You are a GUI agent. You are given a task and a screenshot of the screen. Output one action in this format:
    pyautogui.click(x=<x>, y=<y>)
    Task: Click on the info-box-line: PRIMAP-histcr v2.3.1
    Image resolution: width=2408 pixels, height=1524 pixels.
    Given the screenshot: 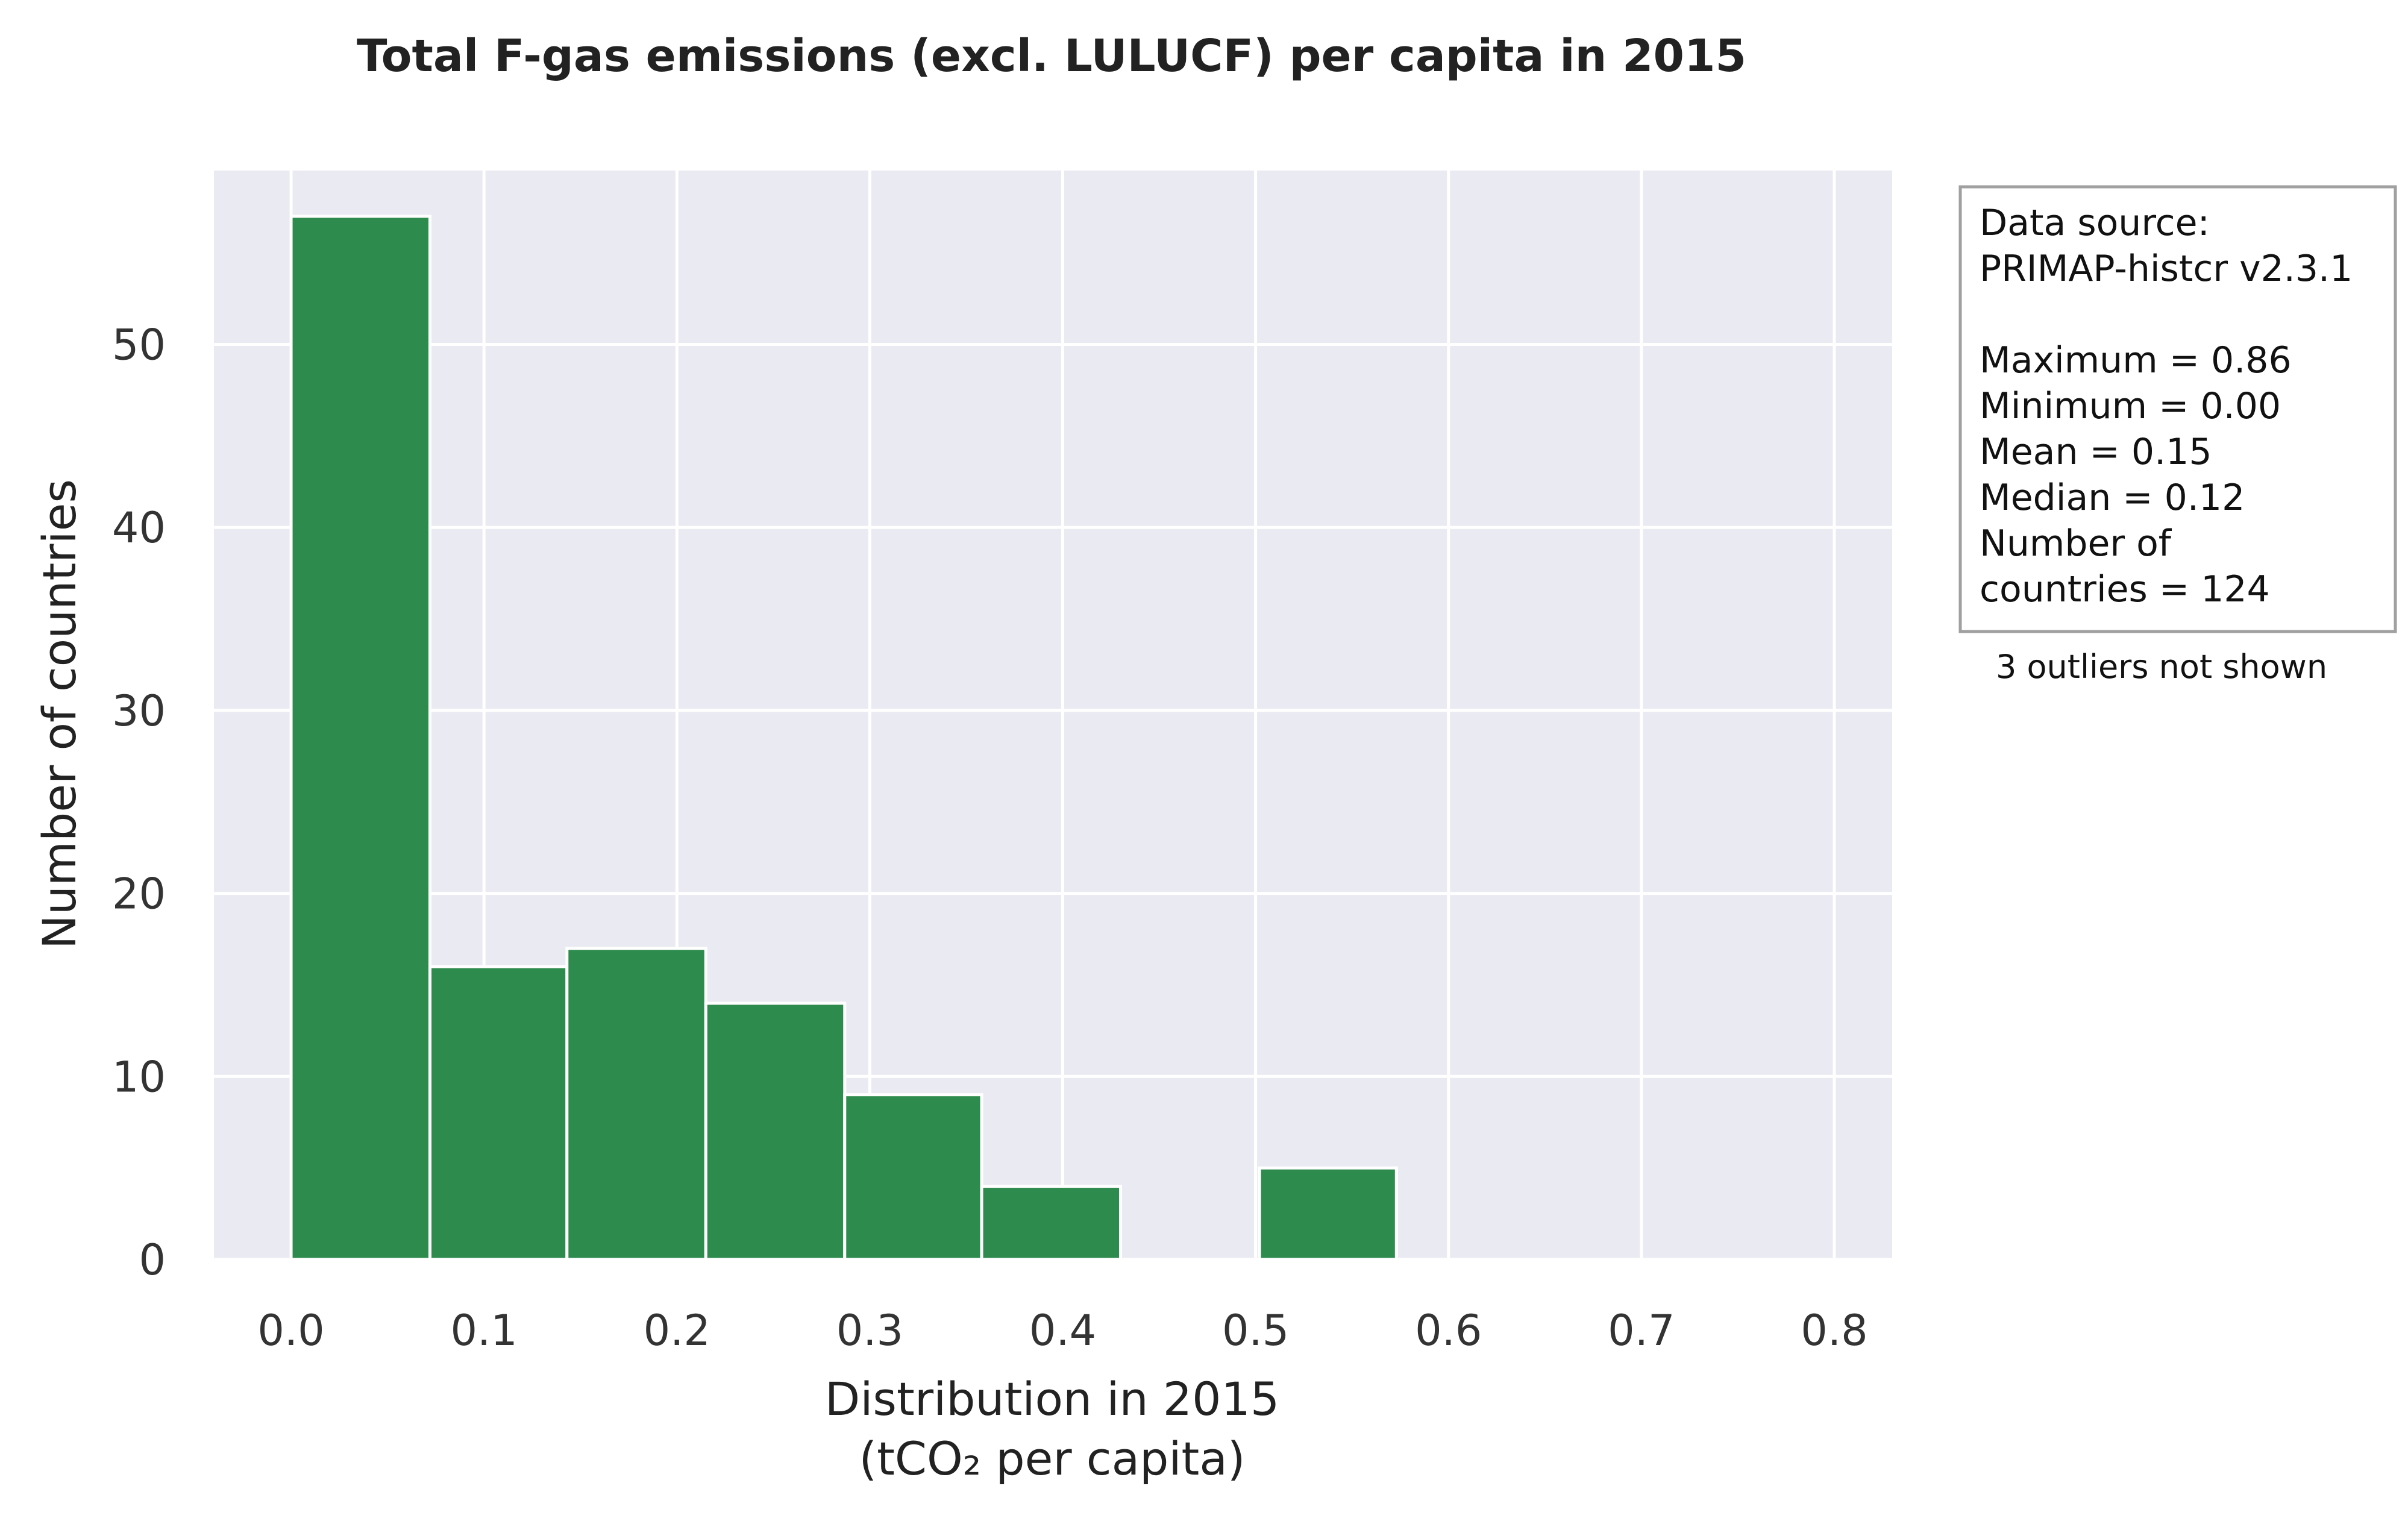 What is the action you would take?
    pyautogui.click(x=2166, y=269)
    